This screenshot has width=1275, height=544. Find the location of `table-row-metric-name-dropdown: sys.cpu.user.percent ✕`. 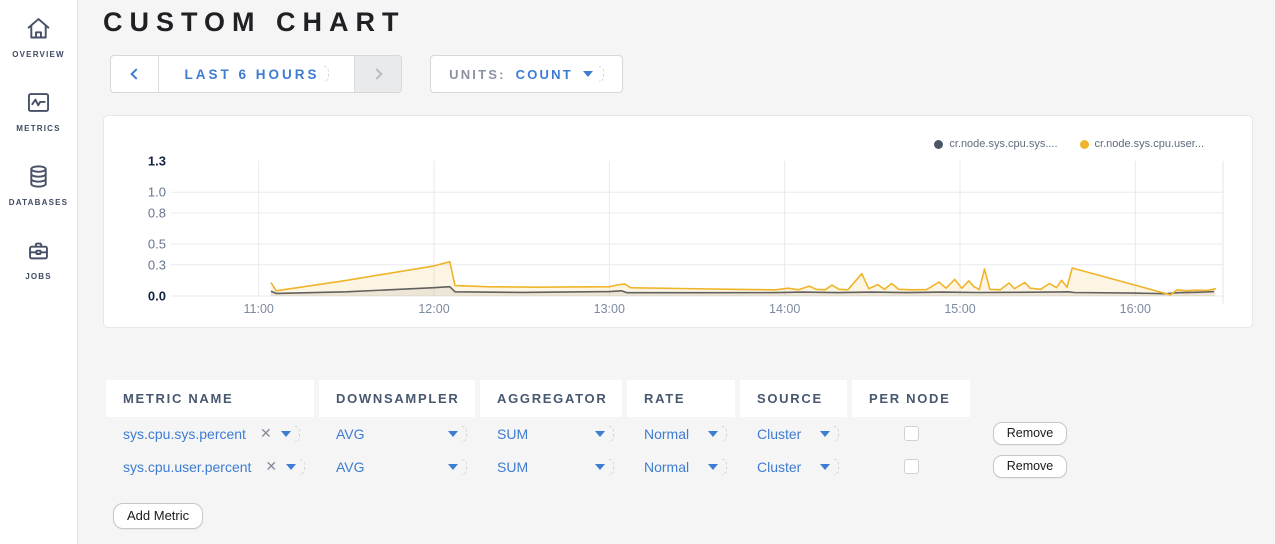

table-row-metric-name-dropdown: sys.cpu.user.percent ✕ is located at coordinates (210, 466).